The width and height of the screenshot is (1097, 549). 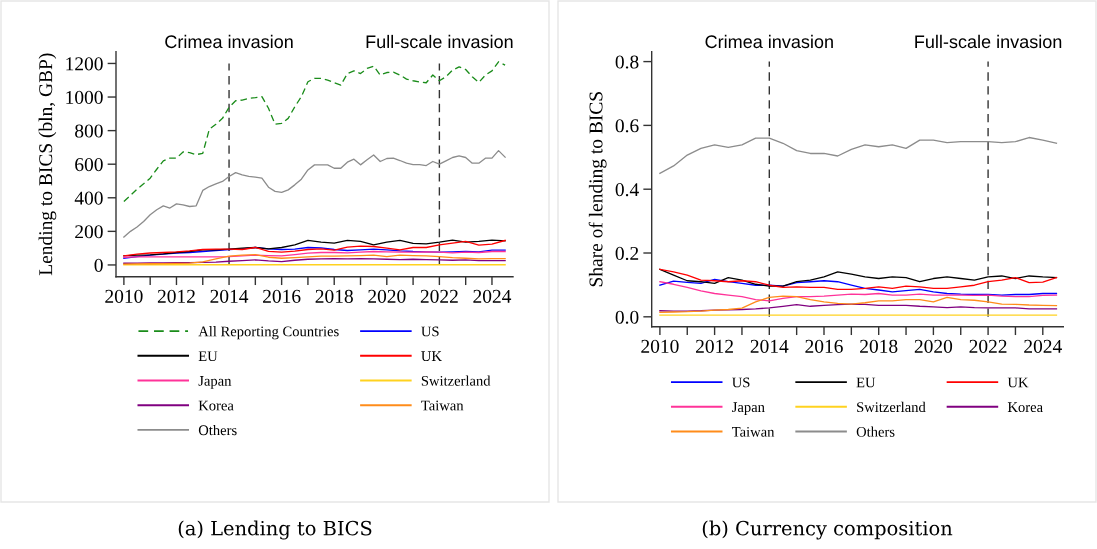 What do you see at coordinates (597, 189) in the screenshot?
I see `y-axis-title: Share of lending to BICS` at bounding box center [597, 189].